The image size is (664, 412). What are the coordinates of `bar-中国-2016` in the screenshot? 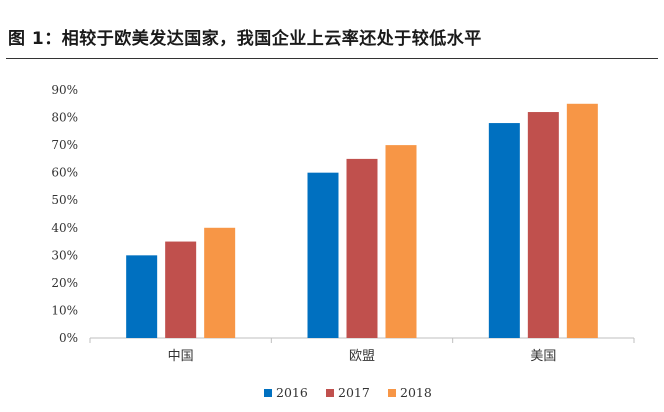 It's located at (142, 296).